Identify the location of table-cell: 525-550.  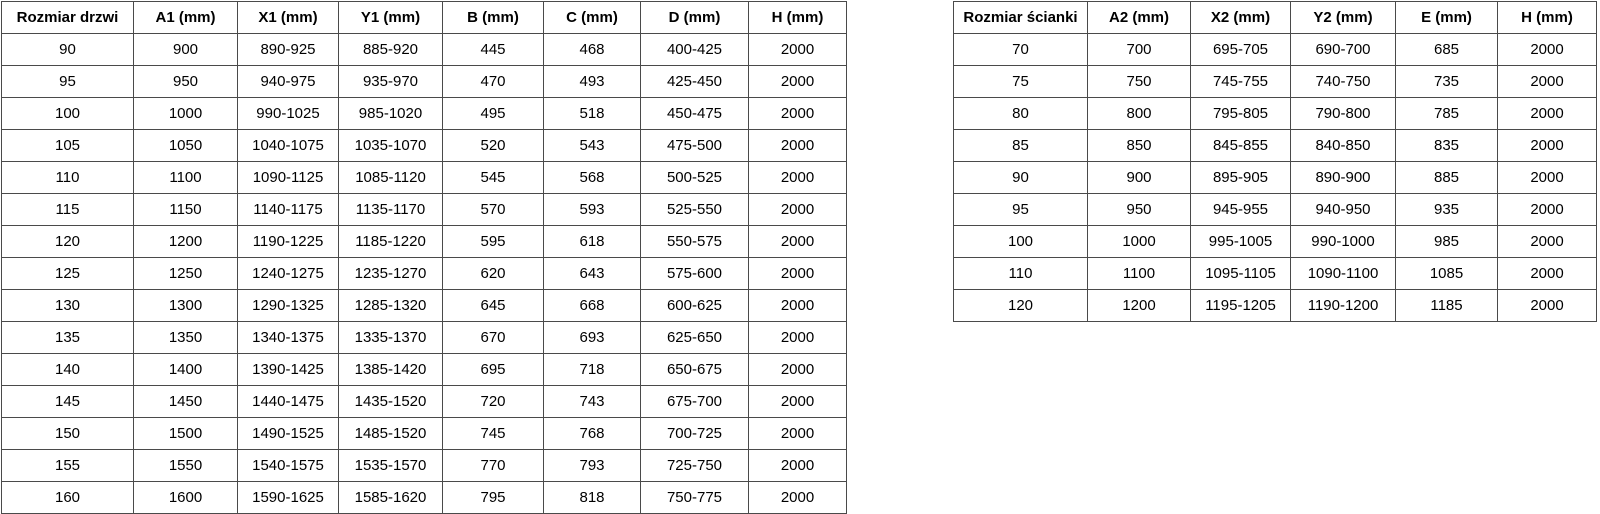
(694, 209).